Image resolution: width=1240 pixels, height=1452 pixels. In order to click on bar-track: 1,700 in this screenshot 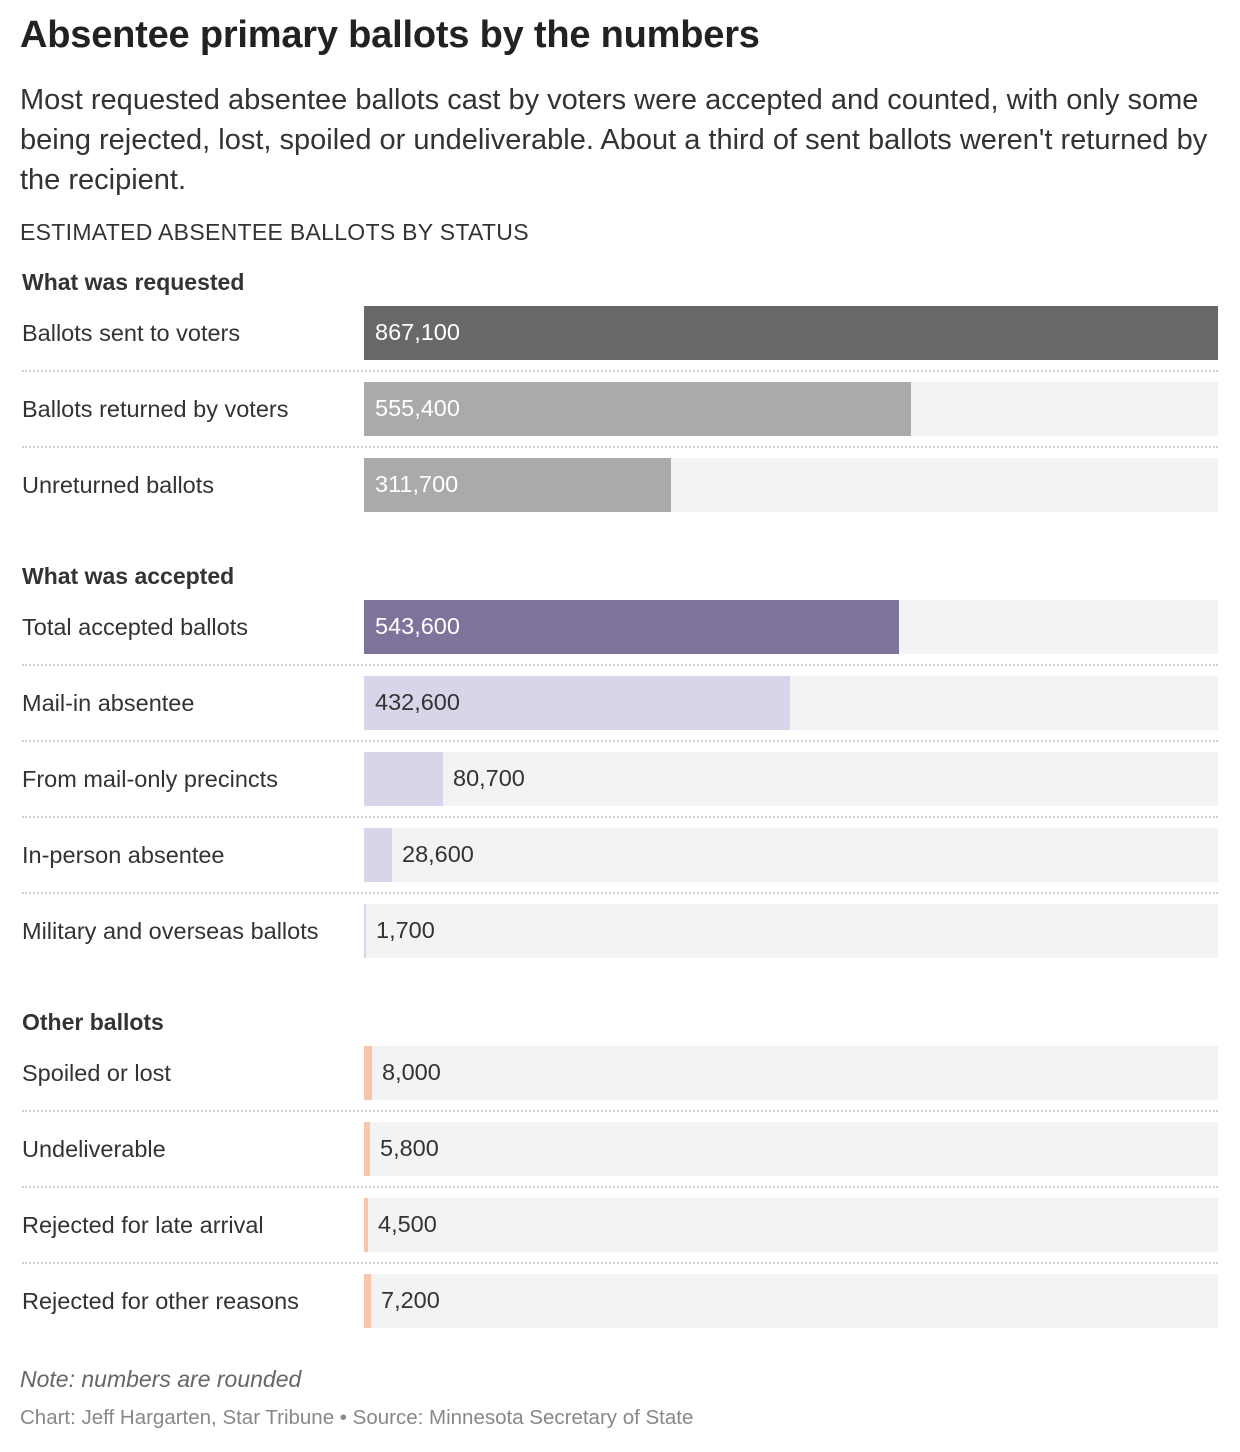, I will do `click(791, 931)`.